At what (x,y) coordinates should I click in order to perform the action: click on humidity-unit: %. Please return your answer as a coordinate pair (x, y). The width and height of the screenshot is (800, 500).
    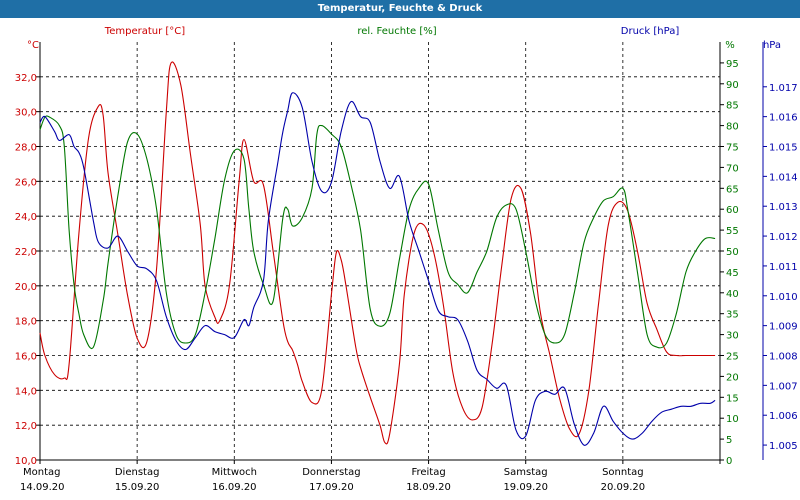
    Looking at the image, I should click on (730, 45).